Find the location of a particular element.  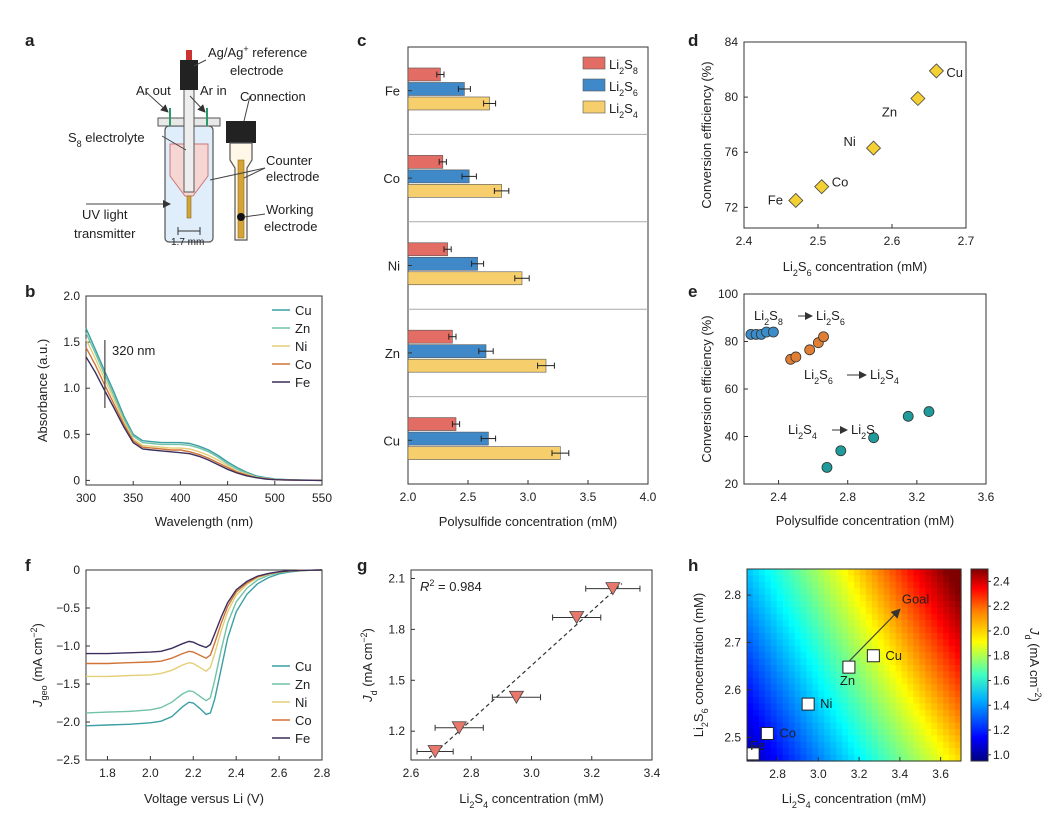

y-tick-label: −2.5 is located at coordinates (68, 760).